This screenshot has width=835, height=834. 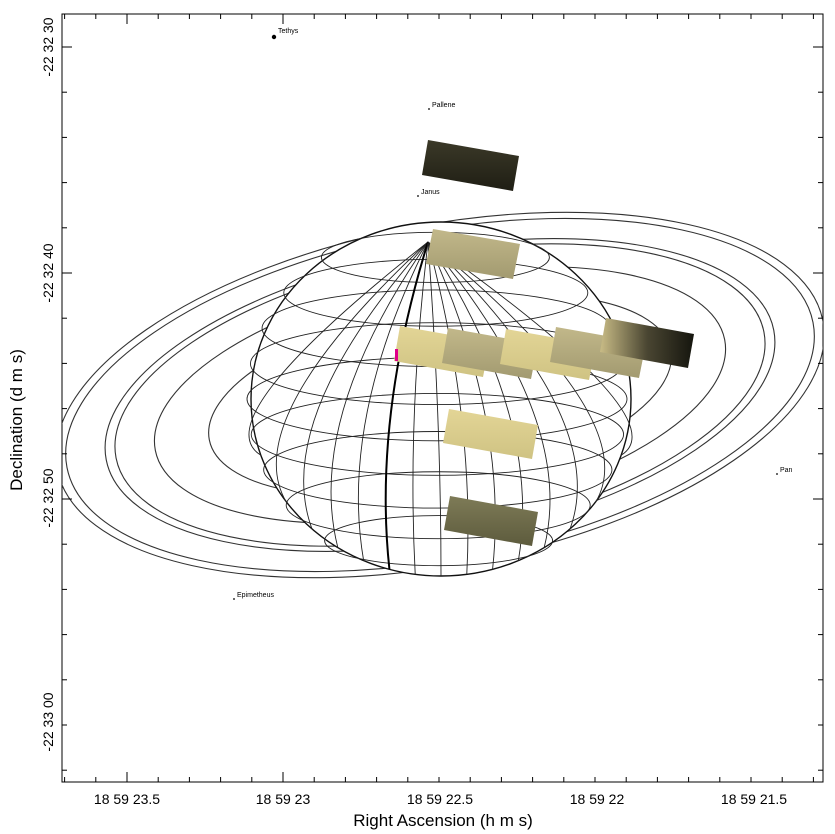 What do you see at coordinates (283, 799) in the screenshot?
I see `x-tick-label: 18 59 23` at bounding box center [283, 799].